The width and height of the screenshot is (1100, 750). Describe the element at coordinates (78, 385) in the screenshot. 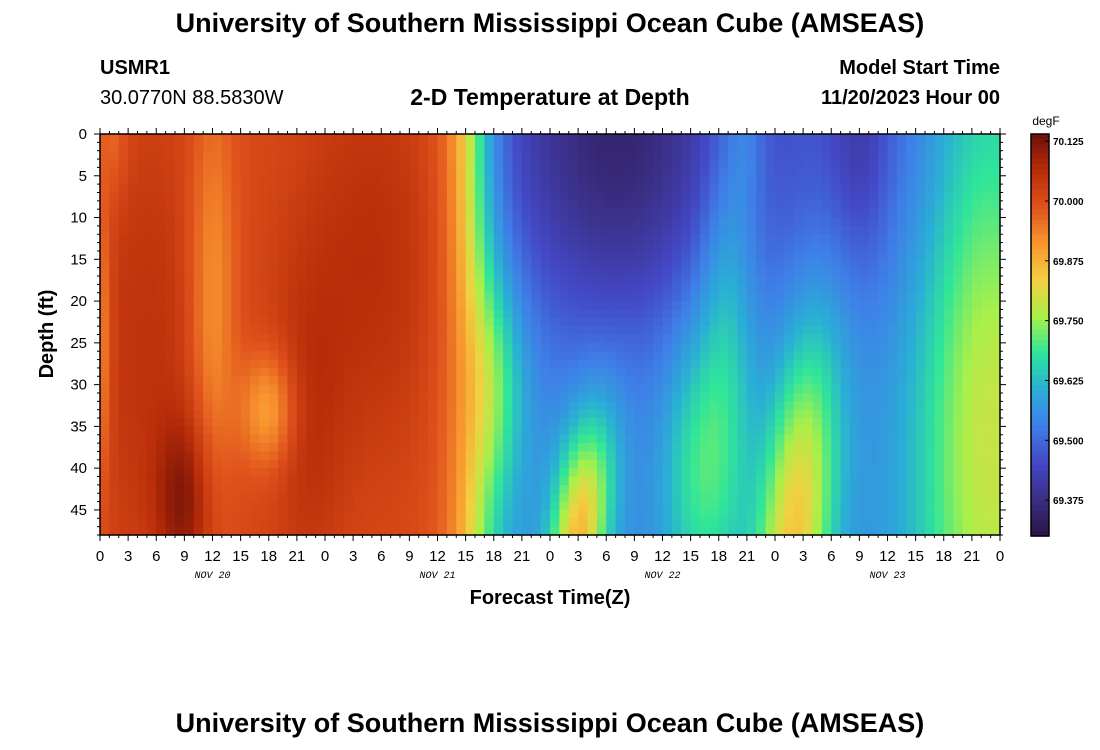

I see `y-tick-label: 30` at that location.